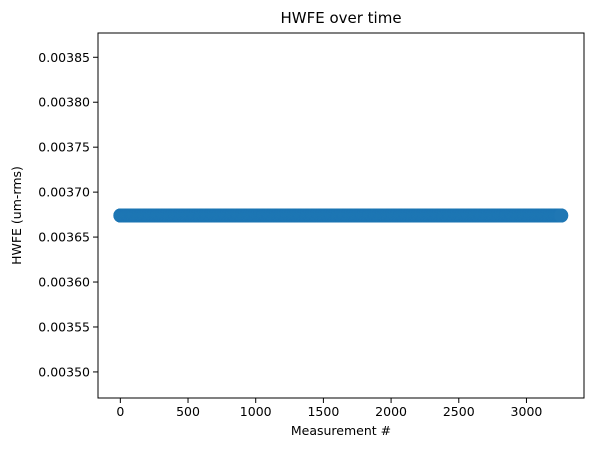  Describe the element at coordinates (256, 411) in the screenshot. I see `x-tick-label: 1000` at that location.